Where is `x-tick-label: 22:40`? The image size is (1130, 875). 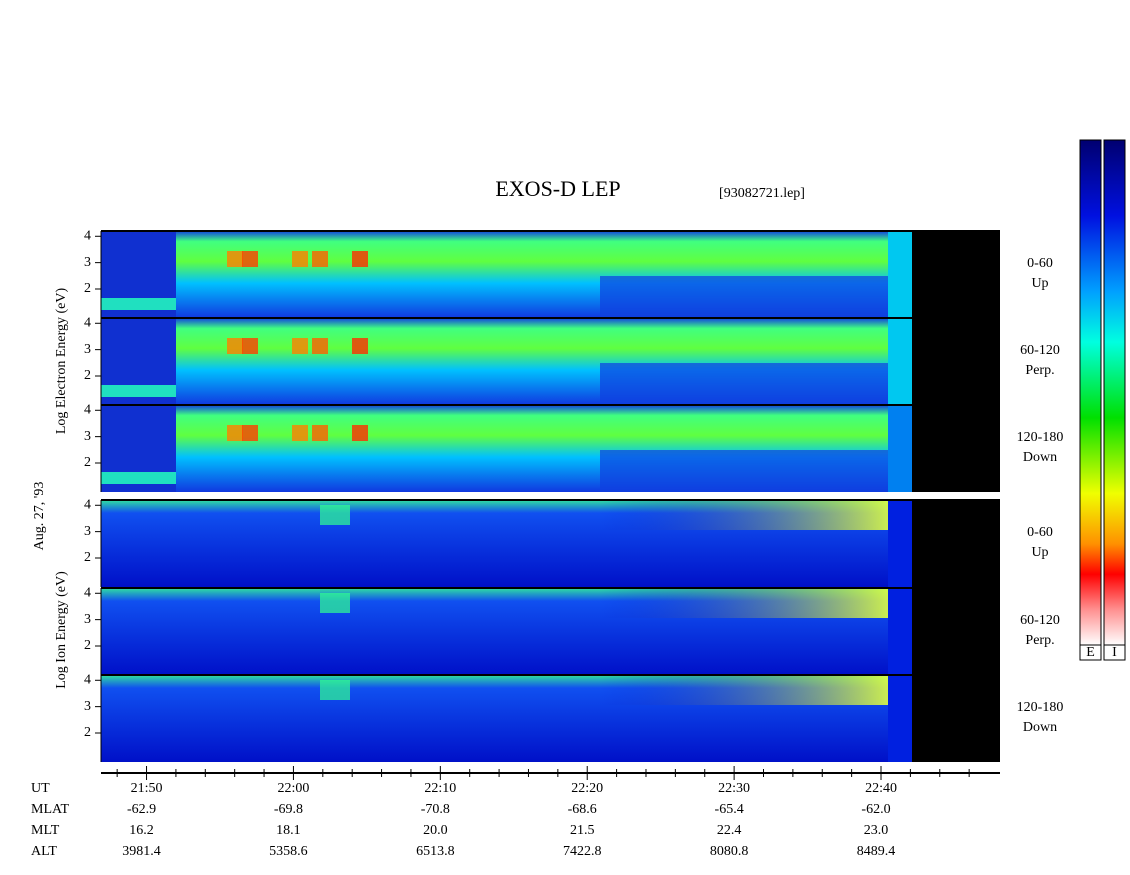
x-tick-label: 22:40 is located at coordinates (881, 788).